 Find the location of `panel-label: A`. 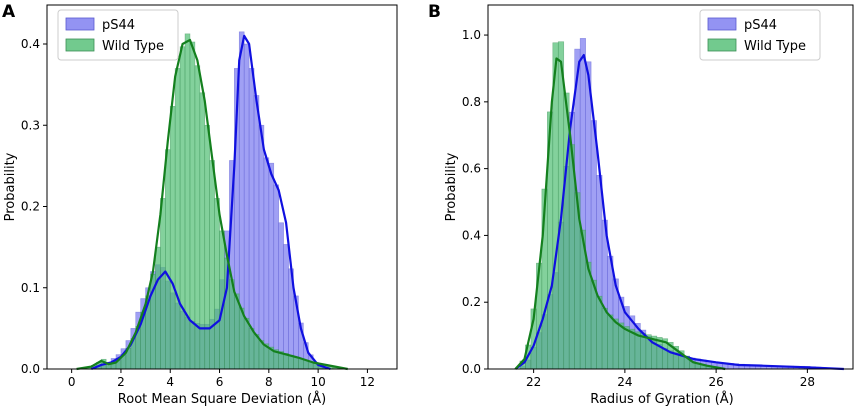

panel-label: A is located at coordinates (9, 12).